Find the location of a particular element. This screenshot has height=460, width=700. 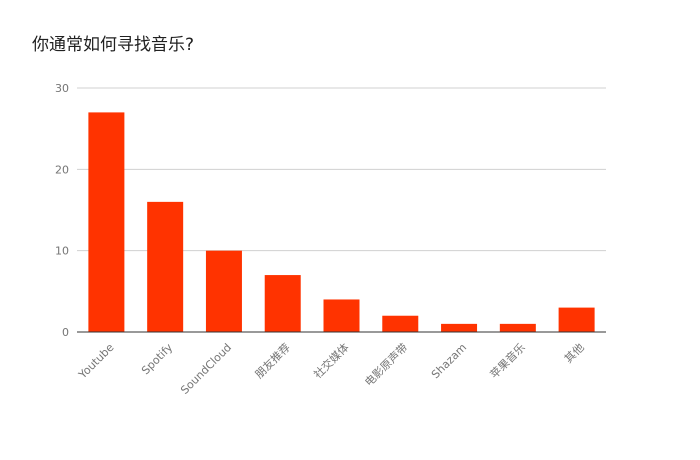

x-category-label: 电影原声带 is located at coordinates (386, 364).